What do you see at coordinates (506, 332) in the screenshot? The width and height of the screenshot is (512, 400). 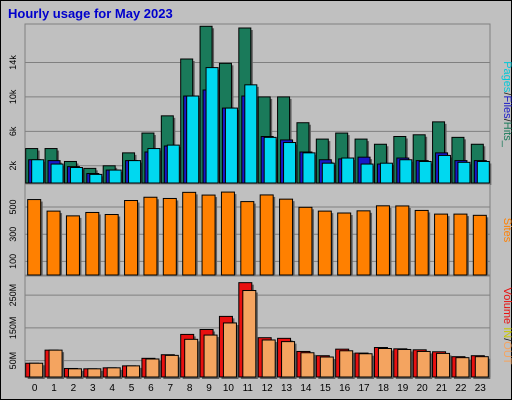 I see `legend-in: IN` at bounding box center [506, 332].